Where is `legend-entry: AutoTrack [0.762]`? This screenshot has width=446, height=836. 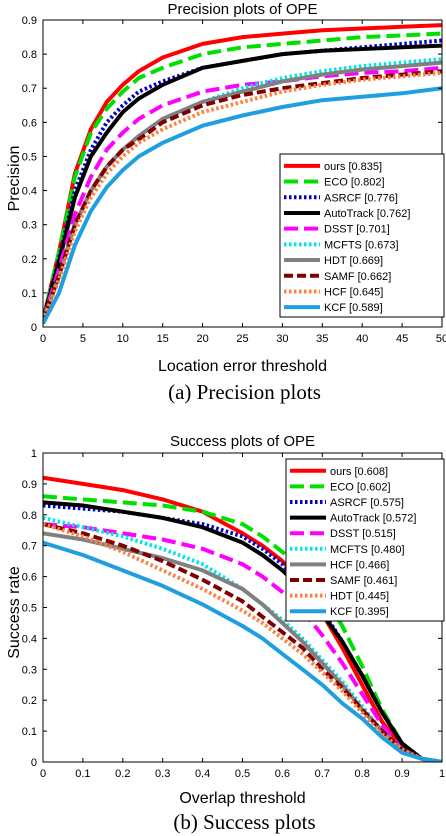
legend-entry: AutoTrack [0.762] is located at coordinates (367, 214).